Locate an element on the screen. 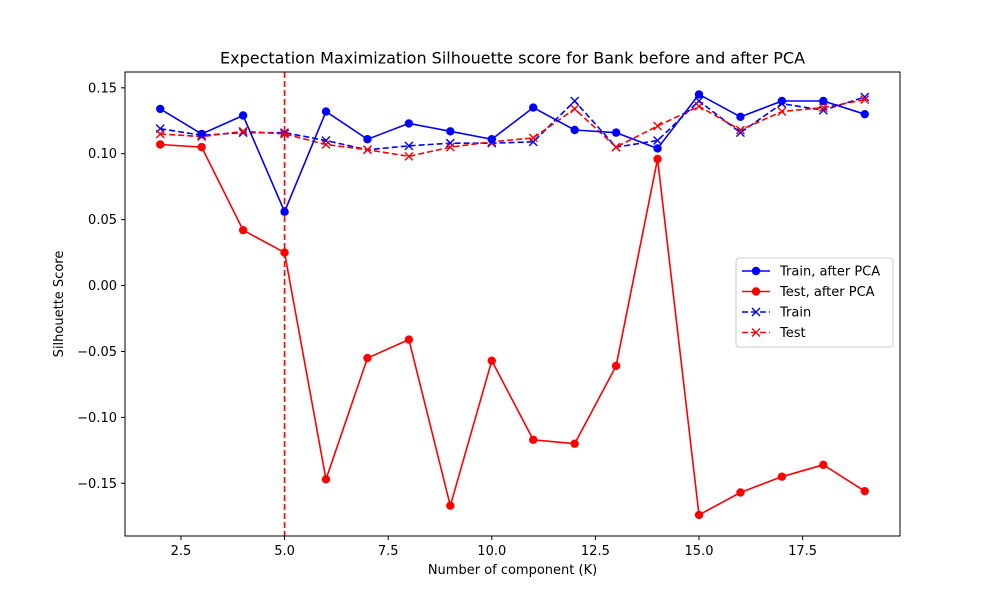 This screenshot has width=1000, height=600. x-tick-label: 10.0 is located at coordinates (491, 551).